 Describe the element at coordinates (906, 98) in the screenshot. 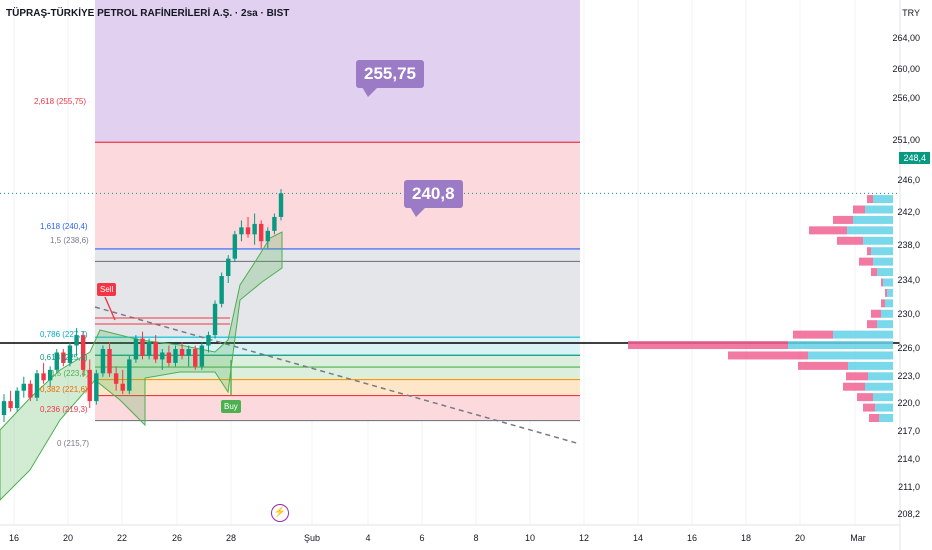

I see `price-tick: 256,00` at that location.